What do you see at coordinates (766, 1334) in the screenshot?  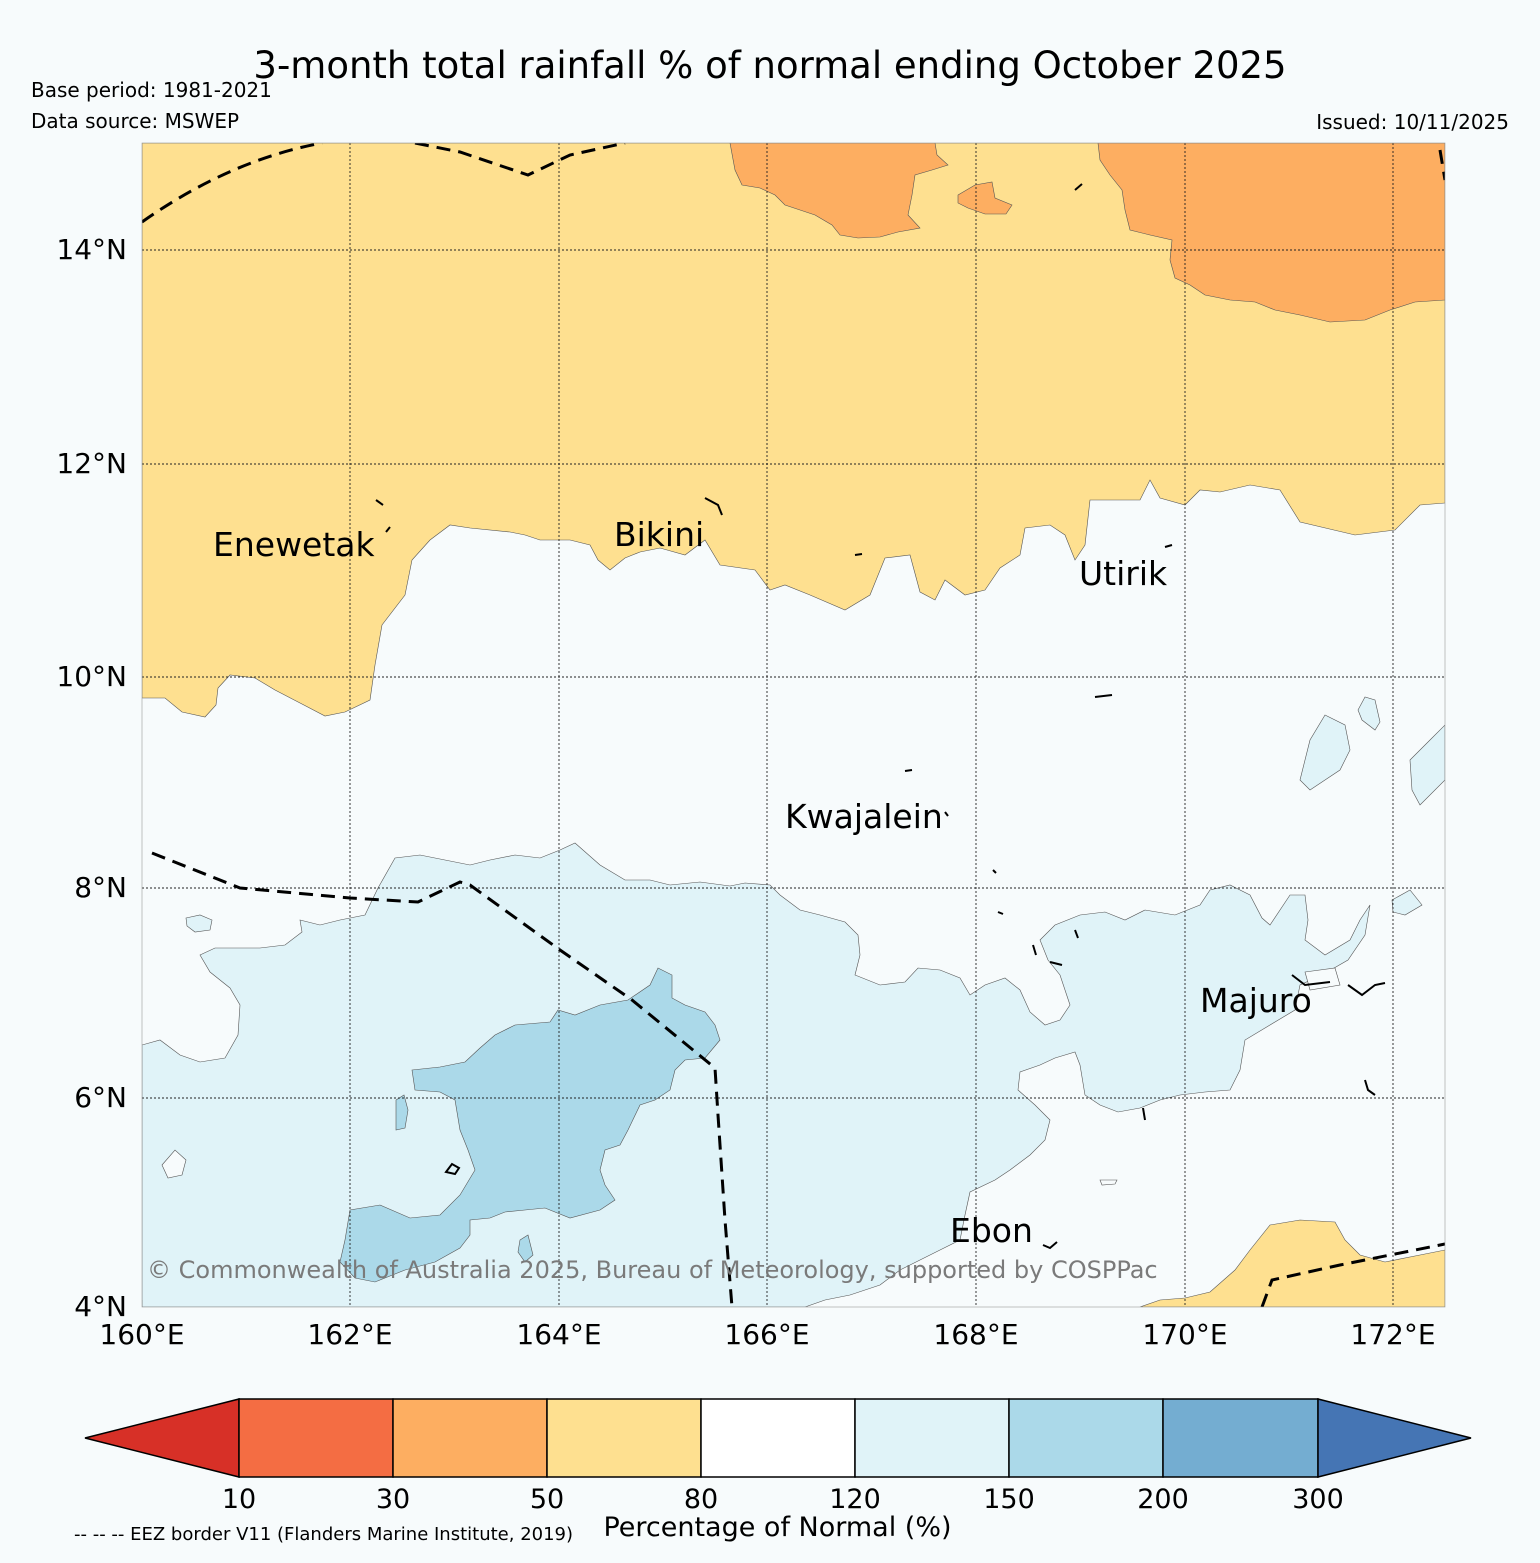 I see `lon-label-166e: 166°E` at bounding box center [766, 1334].